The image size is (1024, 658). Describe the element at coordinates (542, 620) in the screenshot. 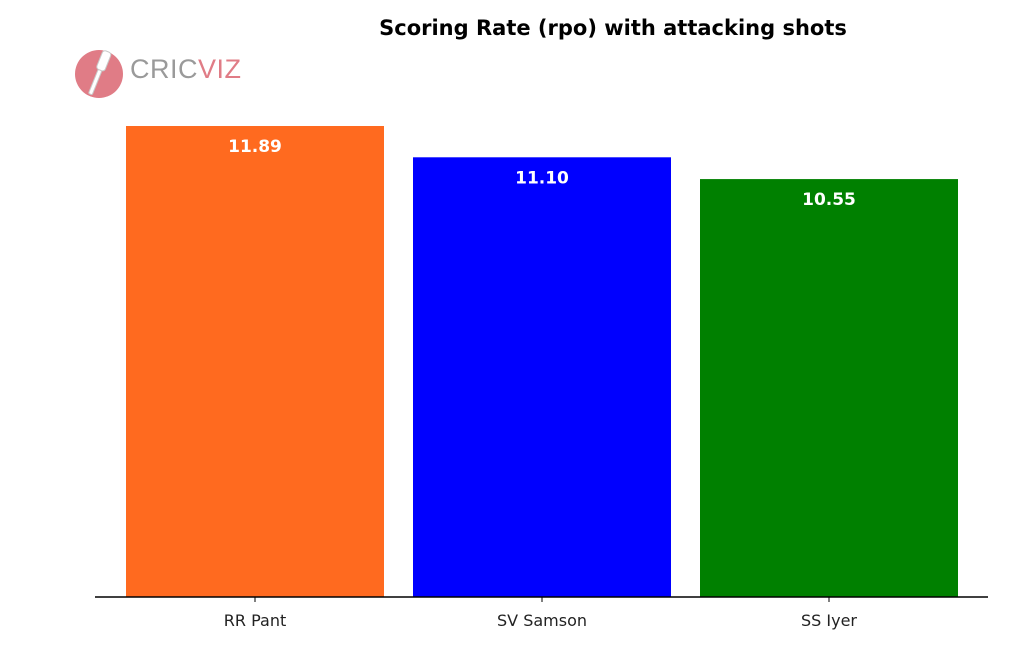

I see `x-tick-label: SV Samson` at that location.